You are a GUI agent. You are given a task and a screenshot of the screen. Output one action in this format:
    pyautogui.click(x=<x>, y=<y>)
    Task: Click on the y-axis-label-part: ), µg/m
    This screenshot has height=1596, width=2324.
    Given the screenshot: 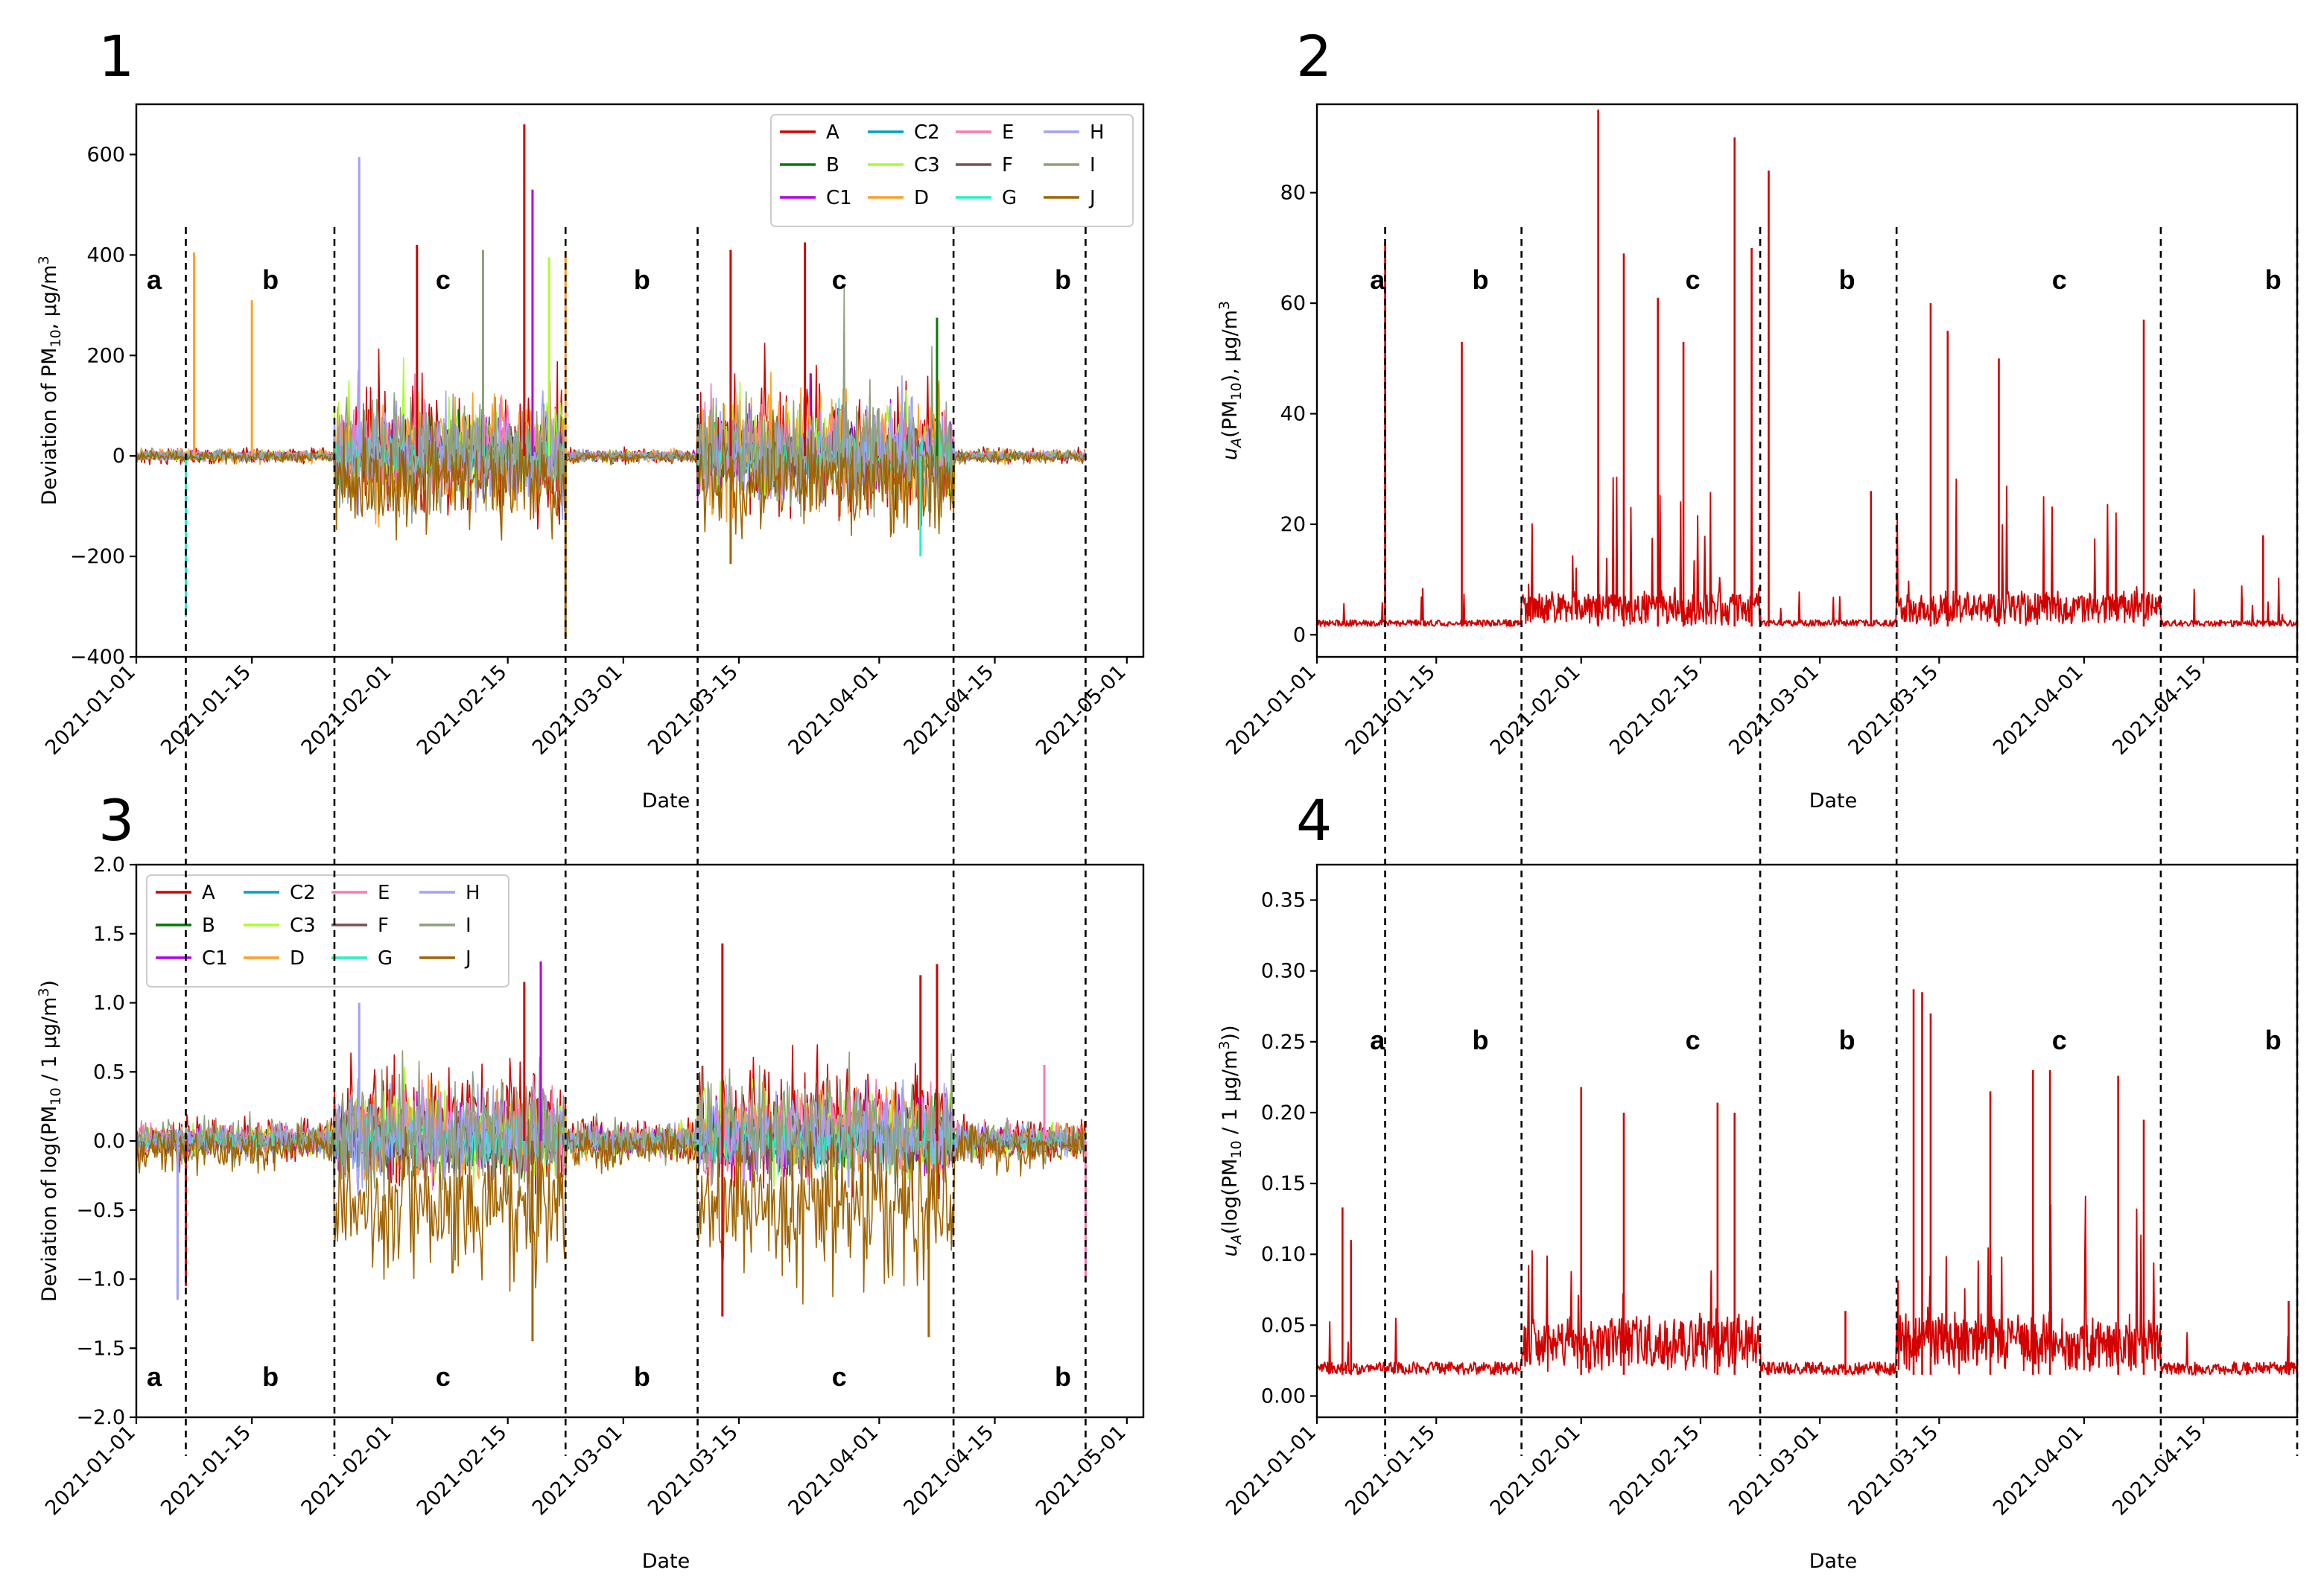 What is the action you would take?
    pyautogui.click(x=1231, y=346)
    